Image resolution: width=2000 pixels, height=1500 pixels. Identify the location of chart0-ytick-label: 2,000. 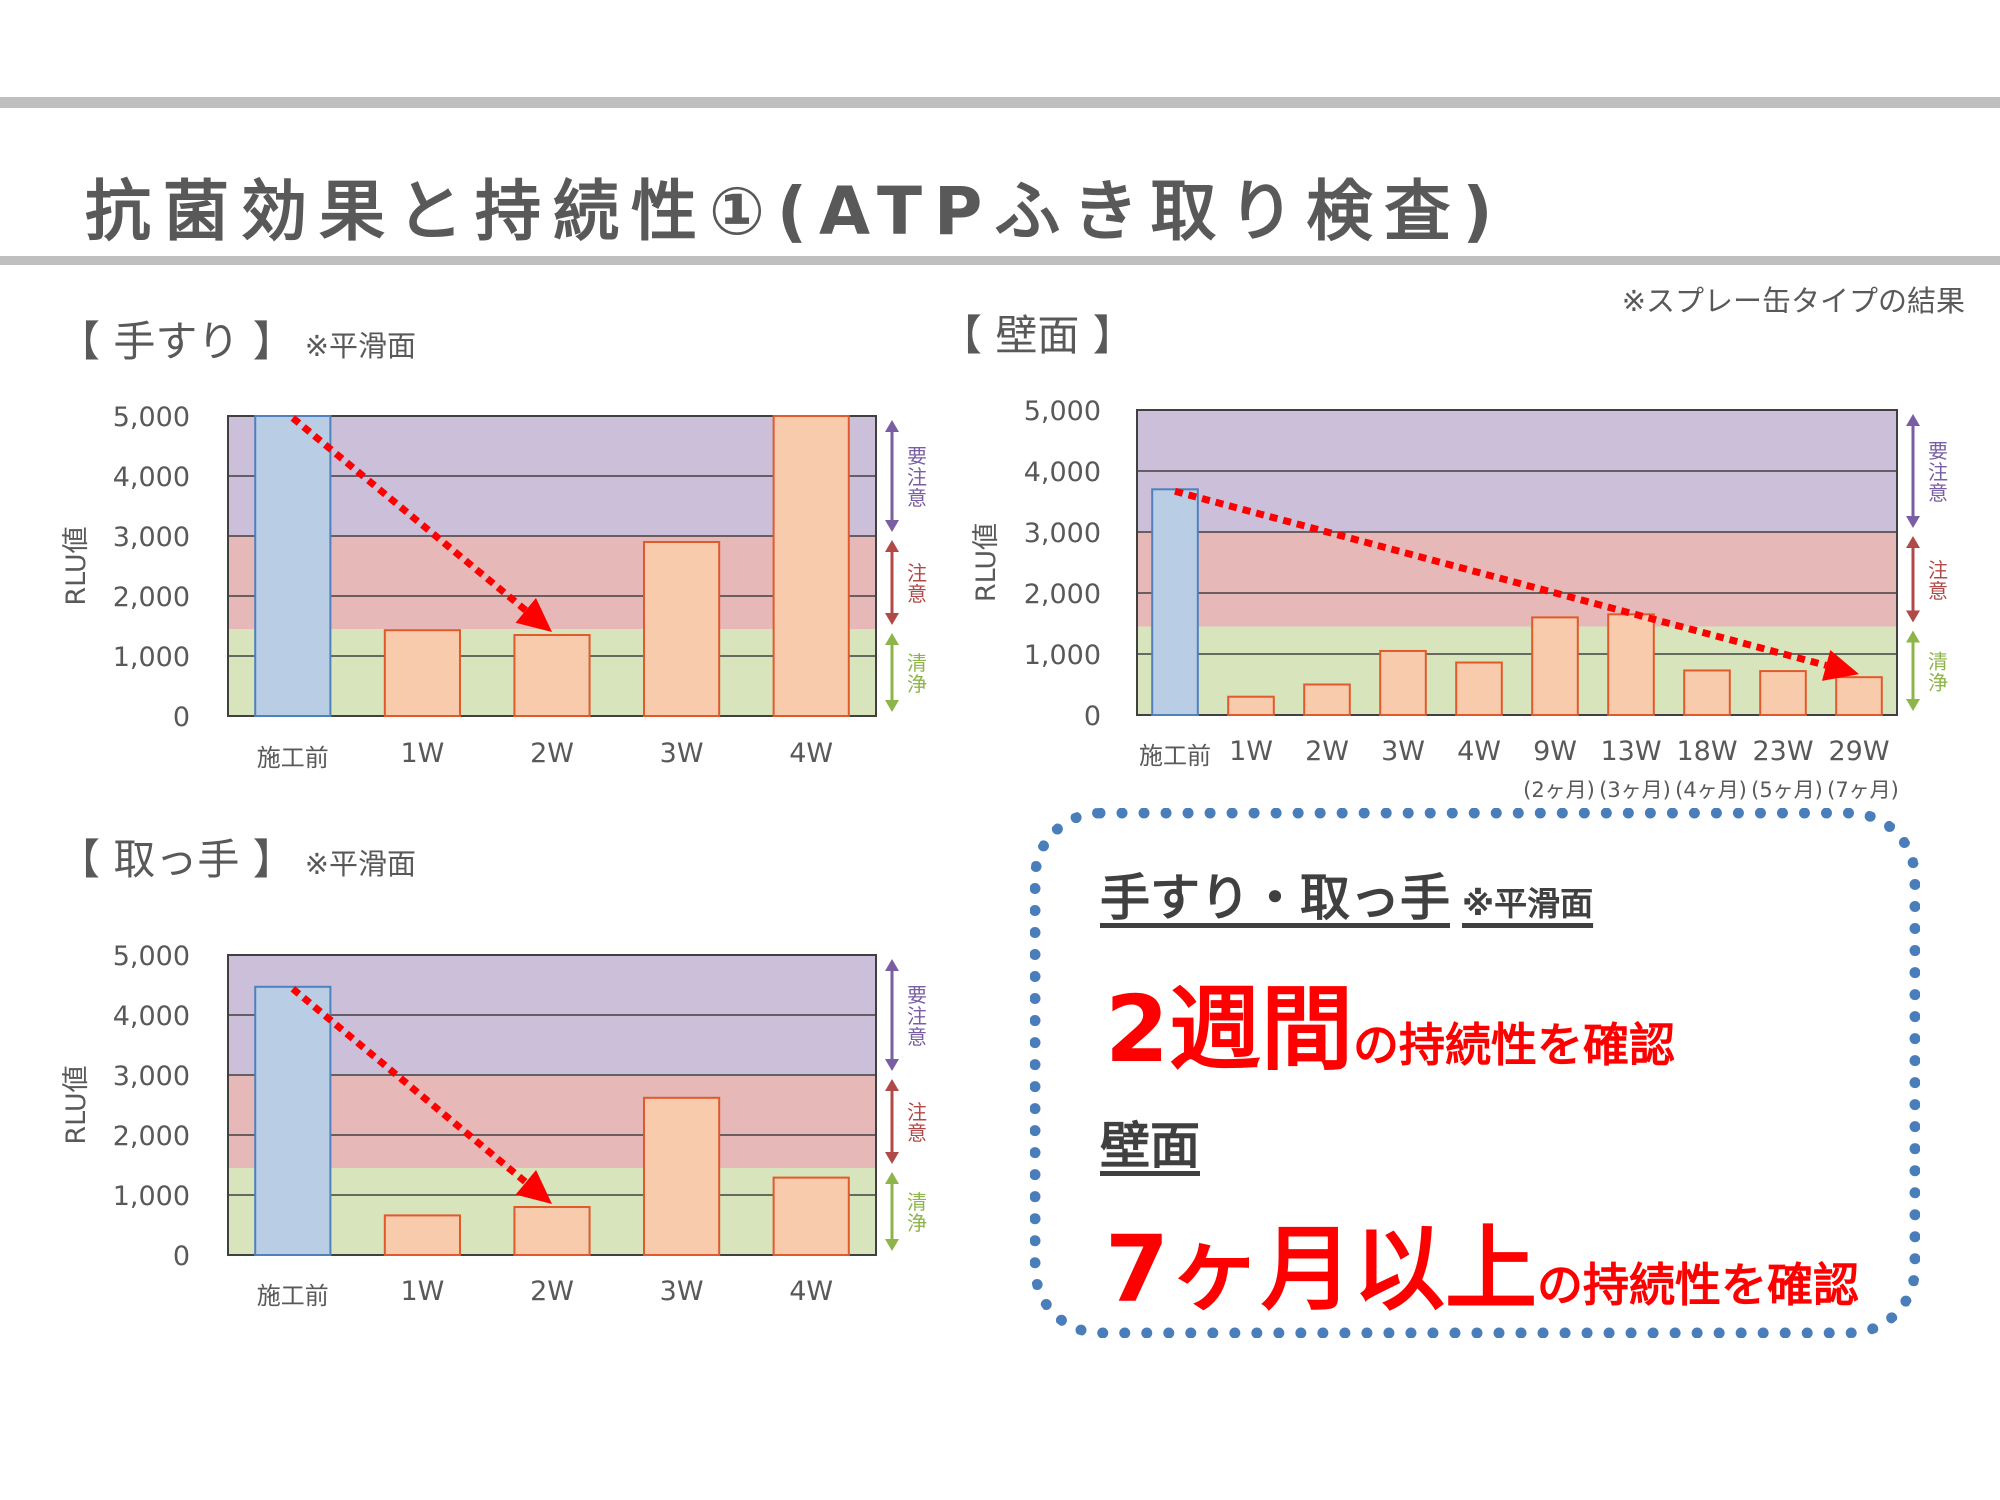
(151, 597).